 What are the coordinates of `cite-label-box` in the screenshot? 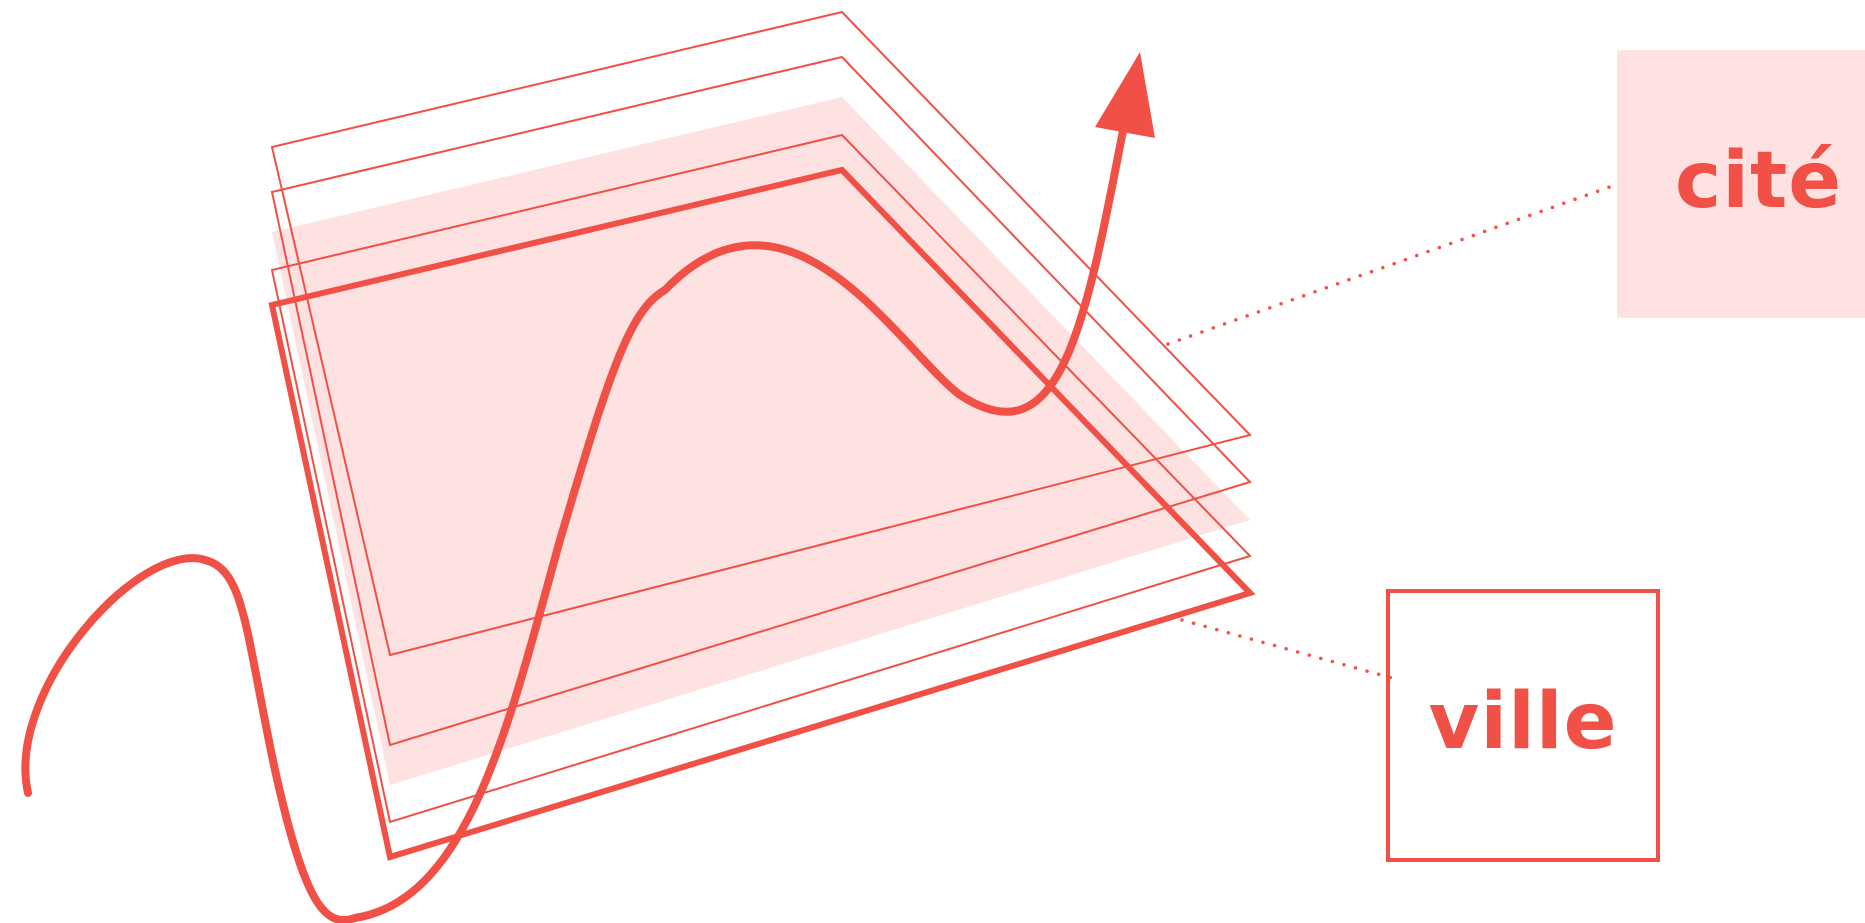 It's located at (1741, 184).